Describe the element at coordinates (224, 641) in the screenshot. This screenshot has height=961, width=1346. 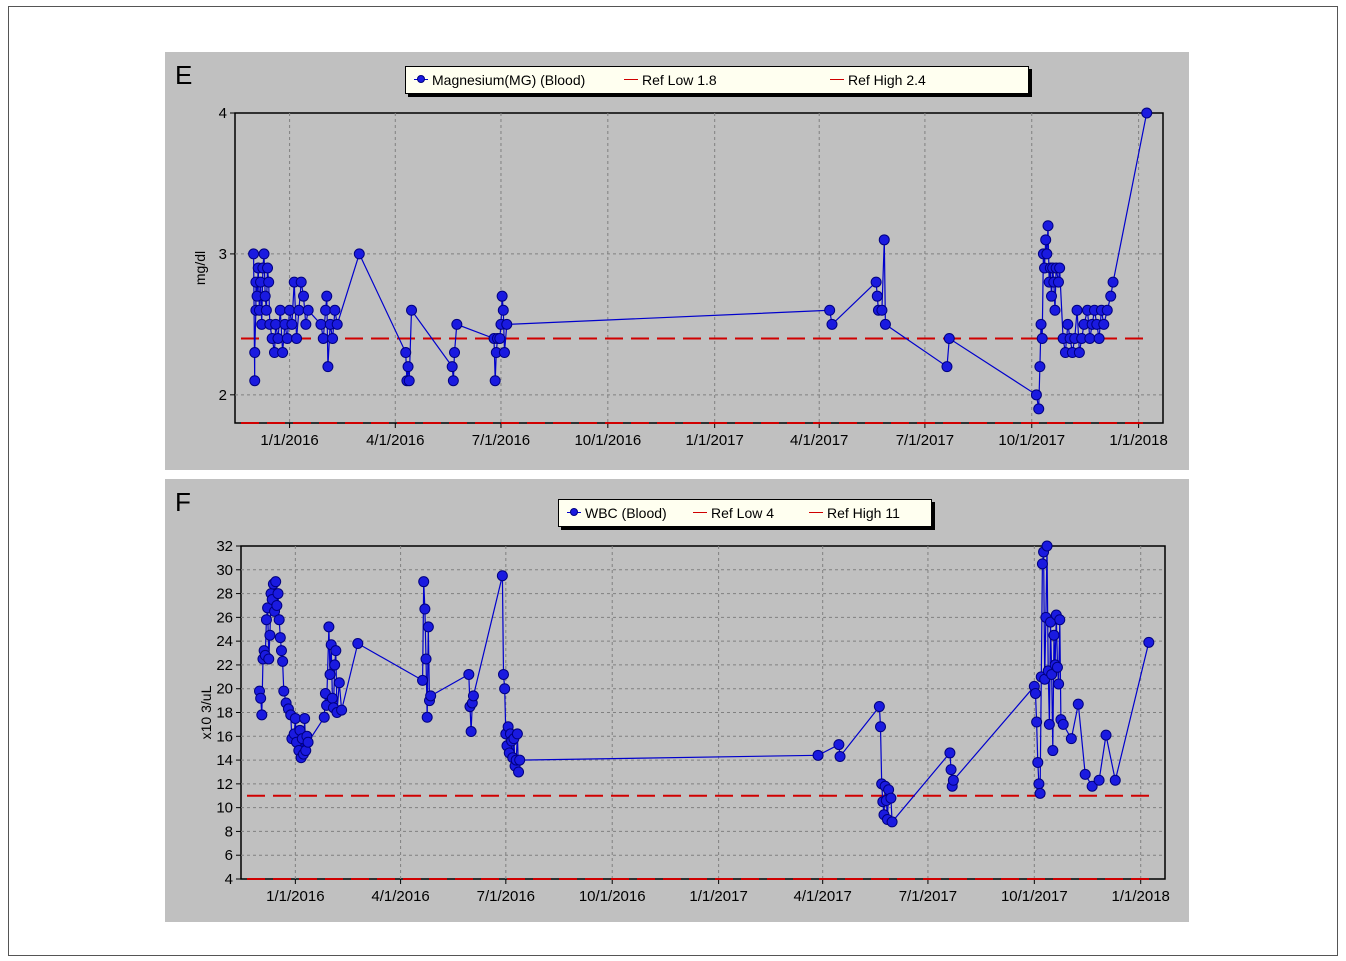
I see `y-tick-label: 24` at that location.